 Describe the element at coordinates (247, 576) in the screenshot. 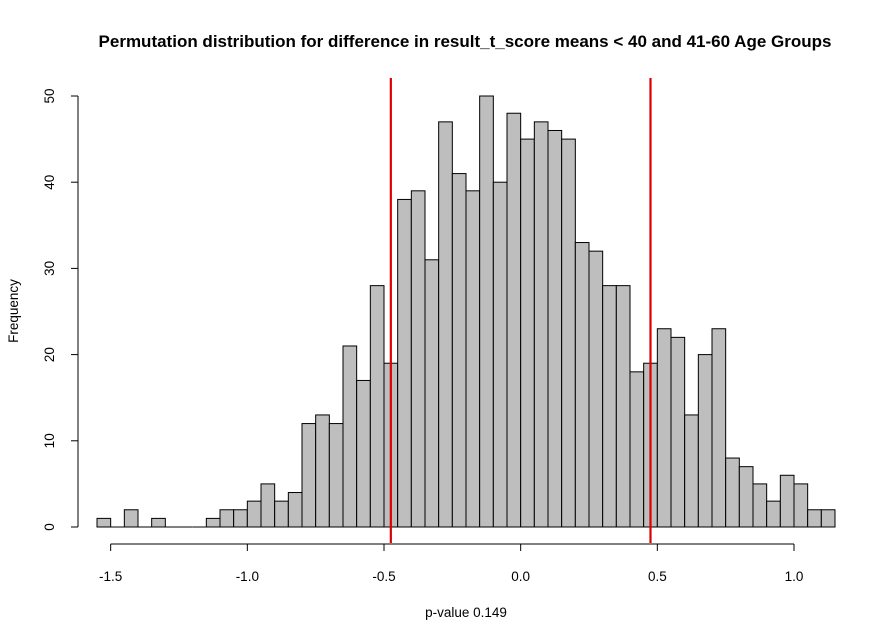

I see `x-tick-label: -1.0` at that location.